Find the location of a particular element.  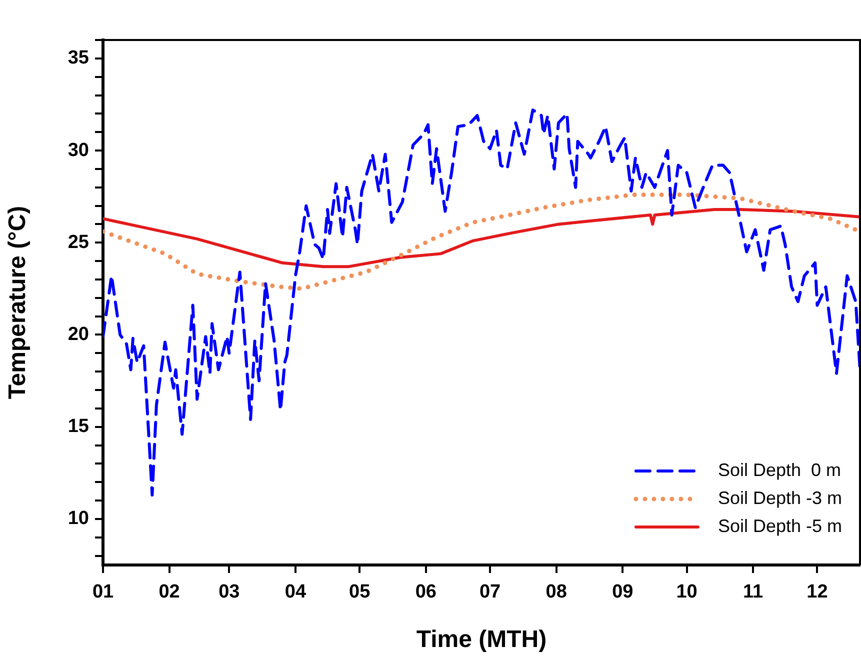

x-tick-label: 06 is located at coordinates (425, 592).